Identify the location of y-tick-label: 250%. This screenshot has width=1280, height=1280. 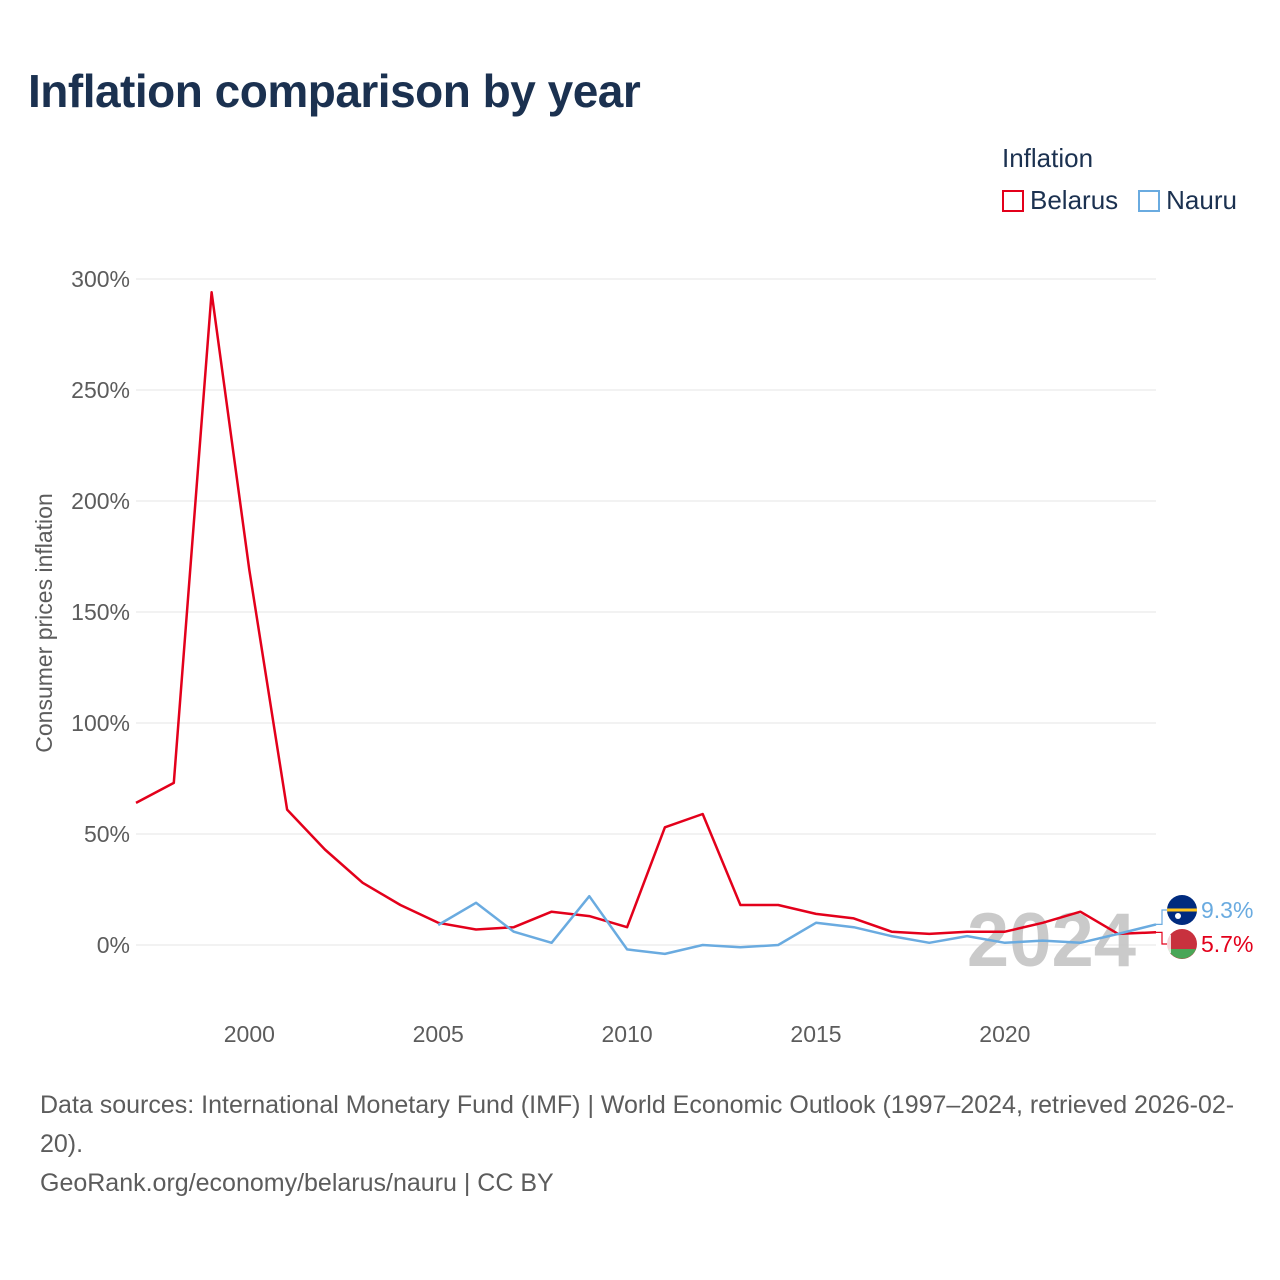
(100, 390).